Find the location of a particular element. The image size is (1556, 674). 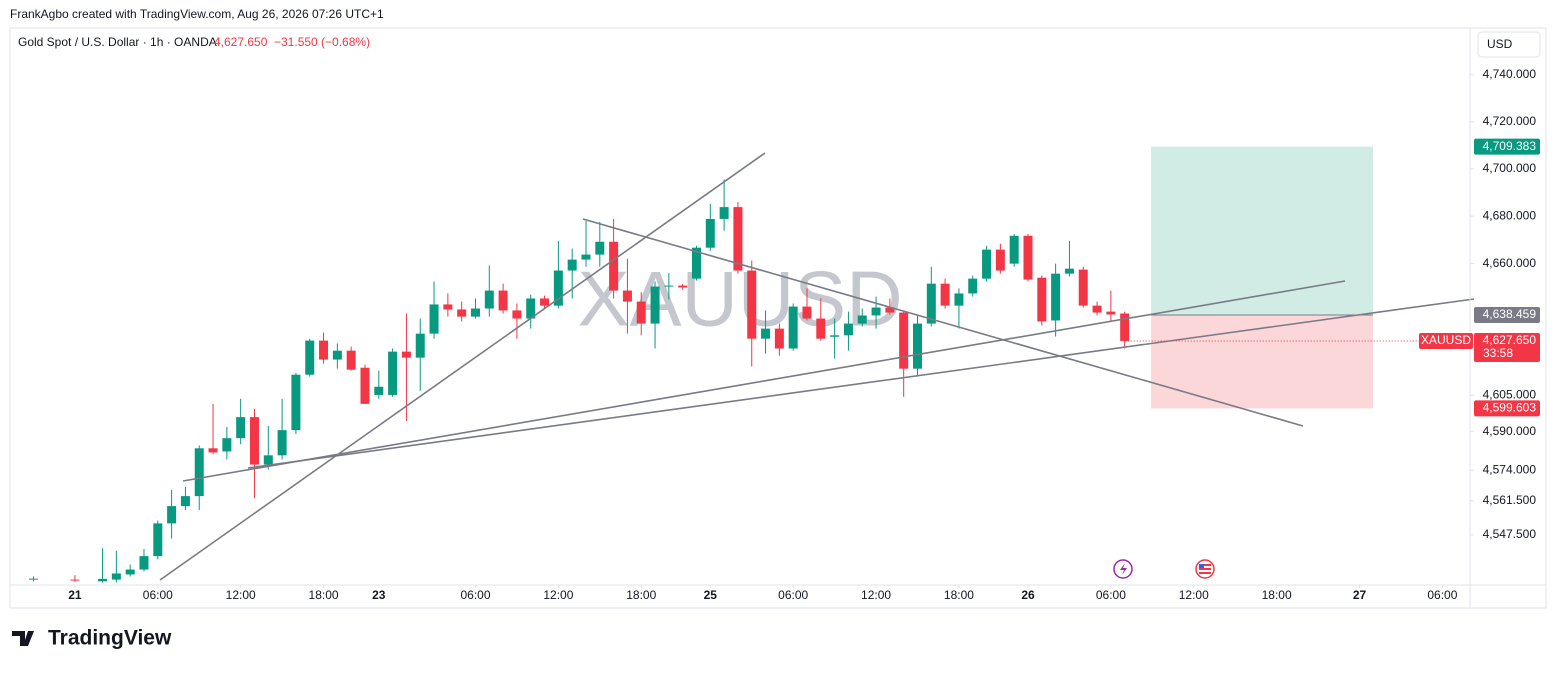

target-label: 4,709.383 is located at coordinates (1510, 146).